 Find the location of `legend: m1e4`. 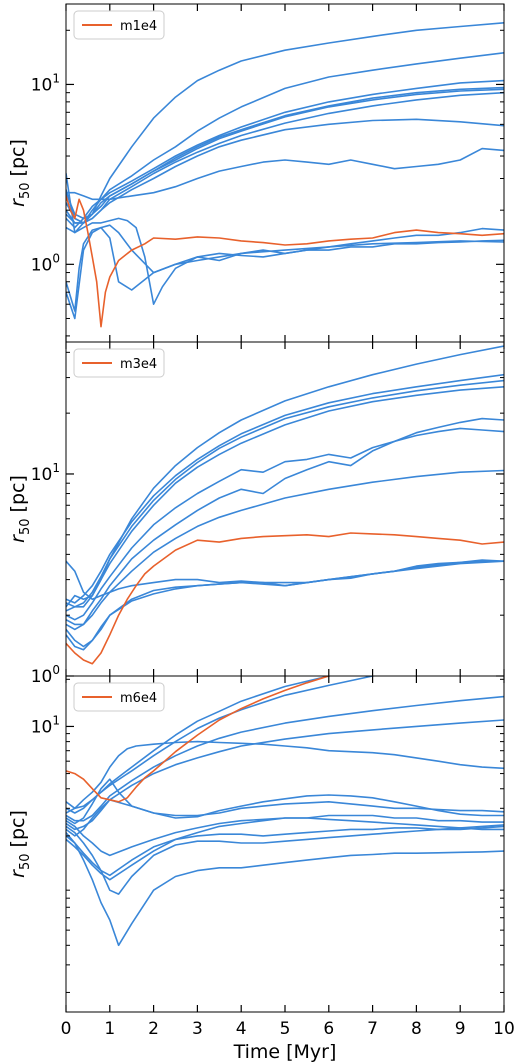

legend: m1e4 is located at coordinates (119, 25).